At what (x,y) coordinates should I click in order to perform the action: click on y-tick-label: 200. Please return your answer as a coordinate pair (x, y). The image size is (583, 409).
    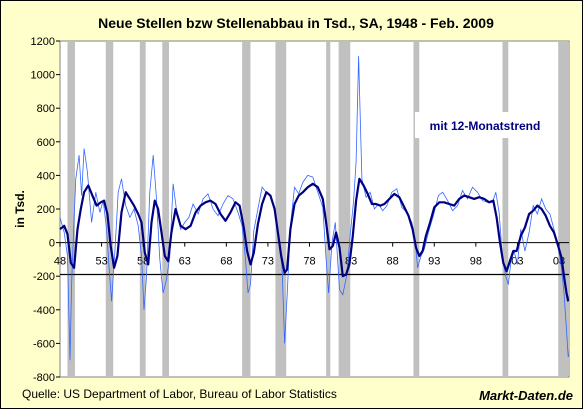
    Looking at the image, I should click on (46, 210).